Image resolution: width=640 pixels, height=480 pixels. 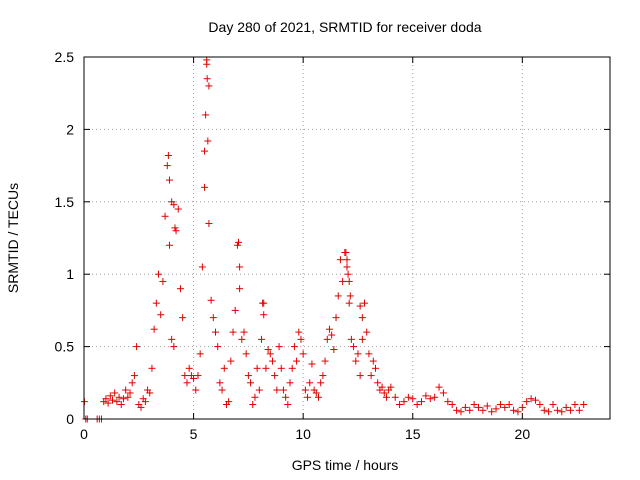 I want to click on y-tick-label: 0, so click(x=70, y=419).